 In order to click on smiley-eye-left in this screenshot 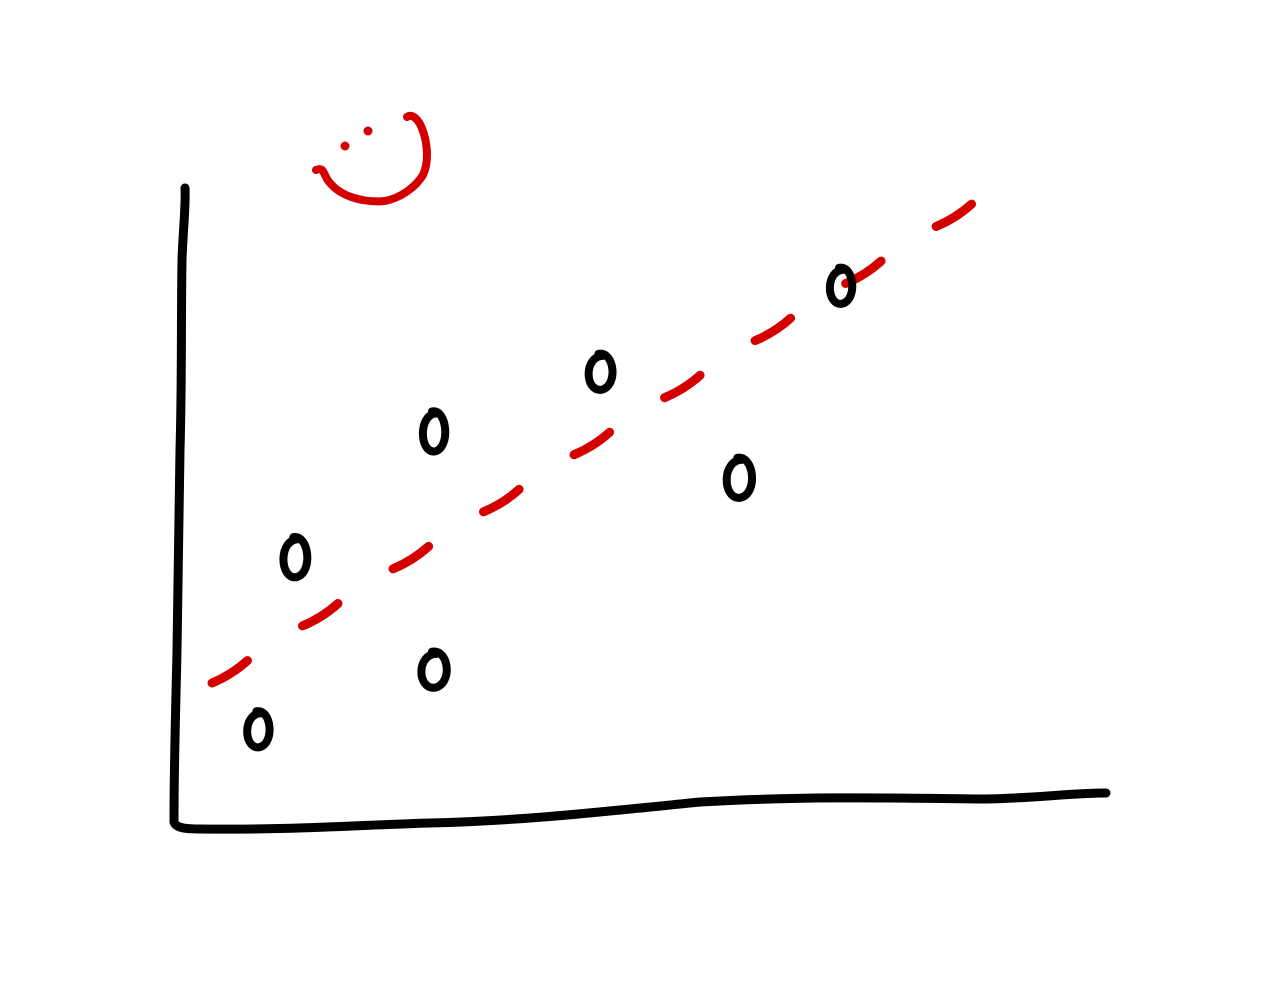, I will do `click(345, 146)`.